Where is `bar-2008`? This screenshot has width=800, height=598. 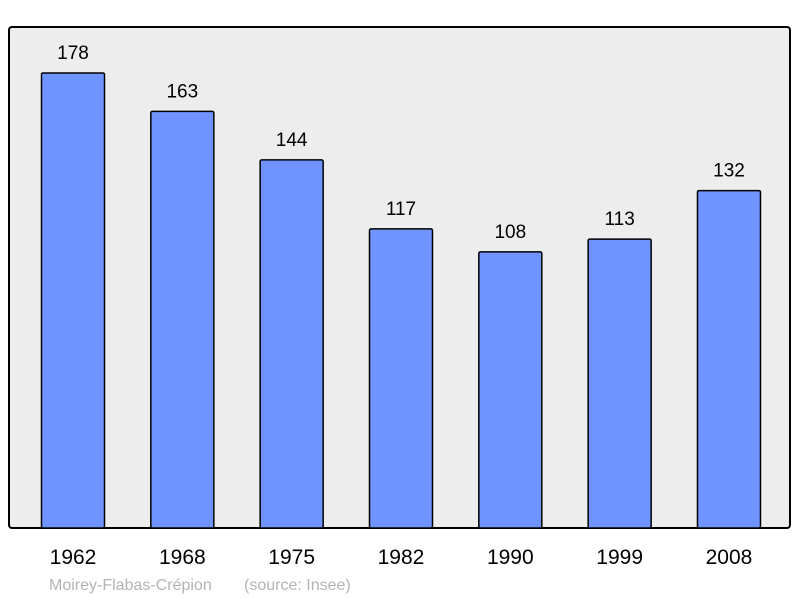 bar-2008 is located at coordinates (729, 359).